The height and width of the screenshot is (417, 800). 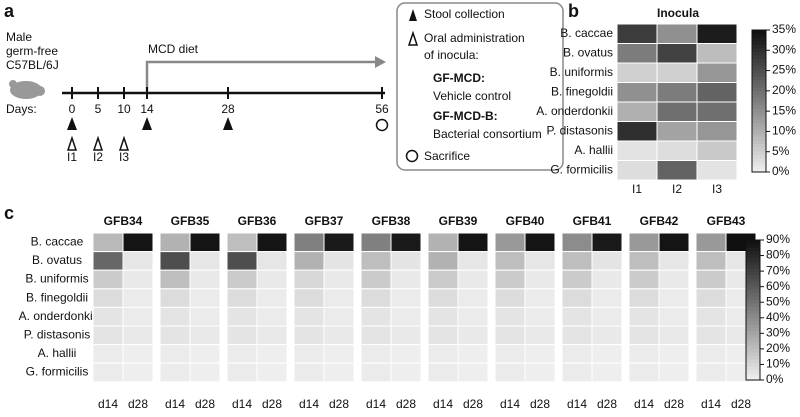 I want to click on column-label: I2, so click(x=677, y=189).